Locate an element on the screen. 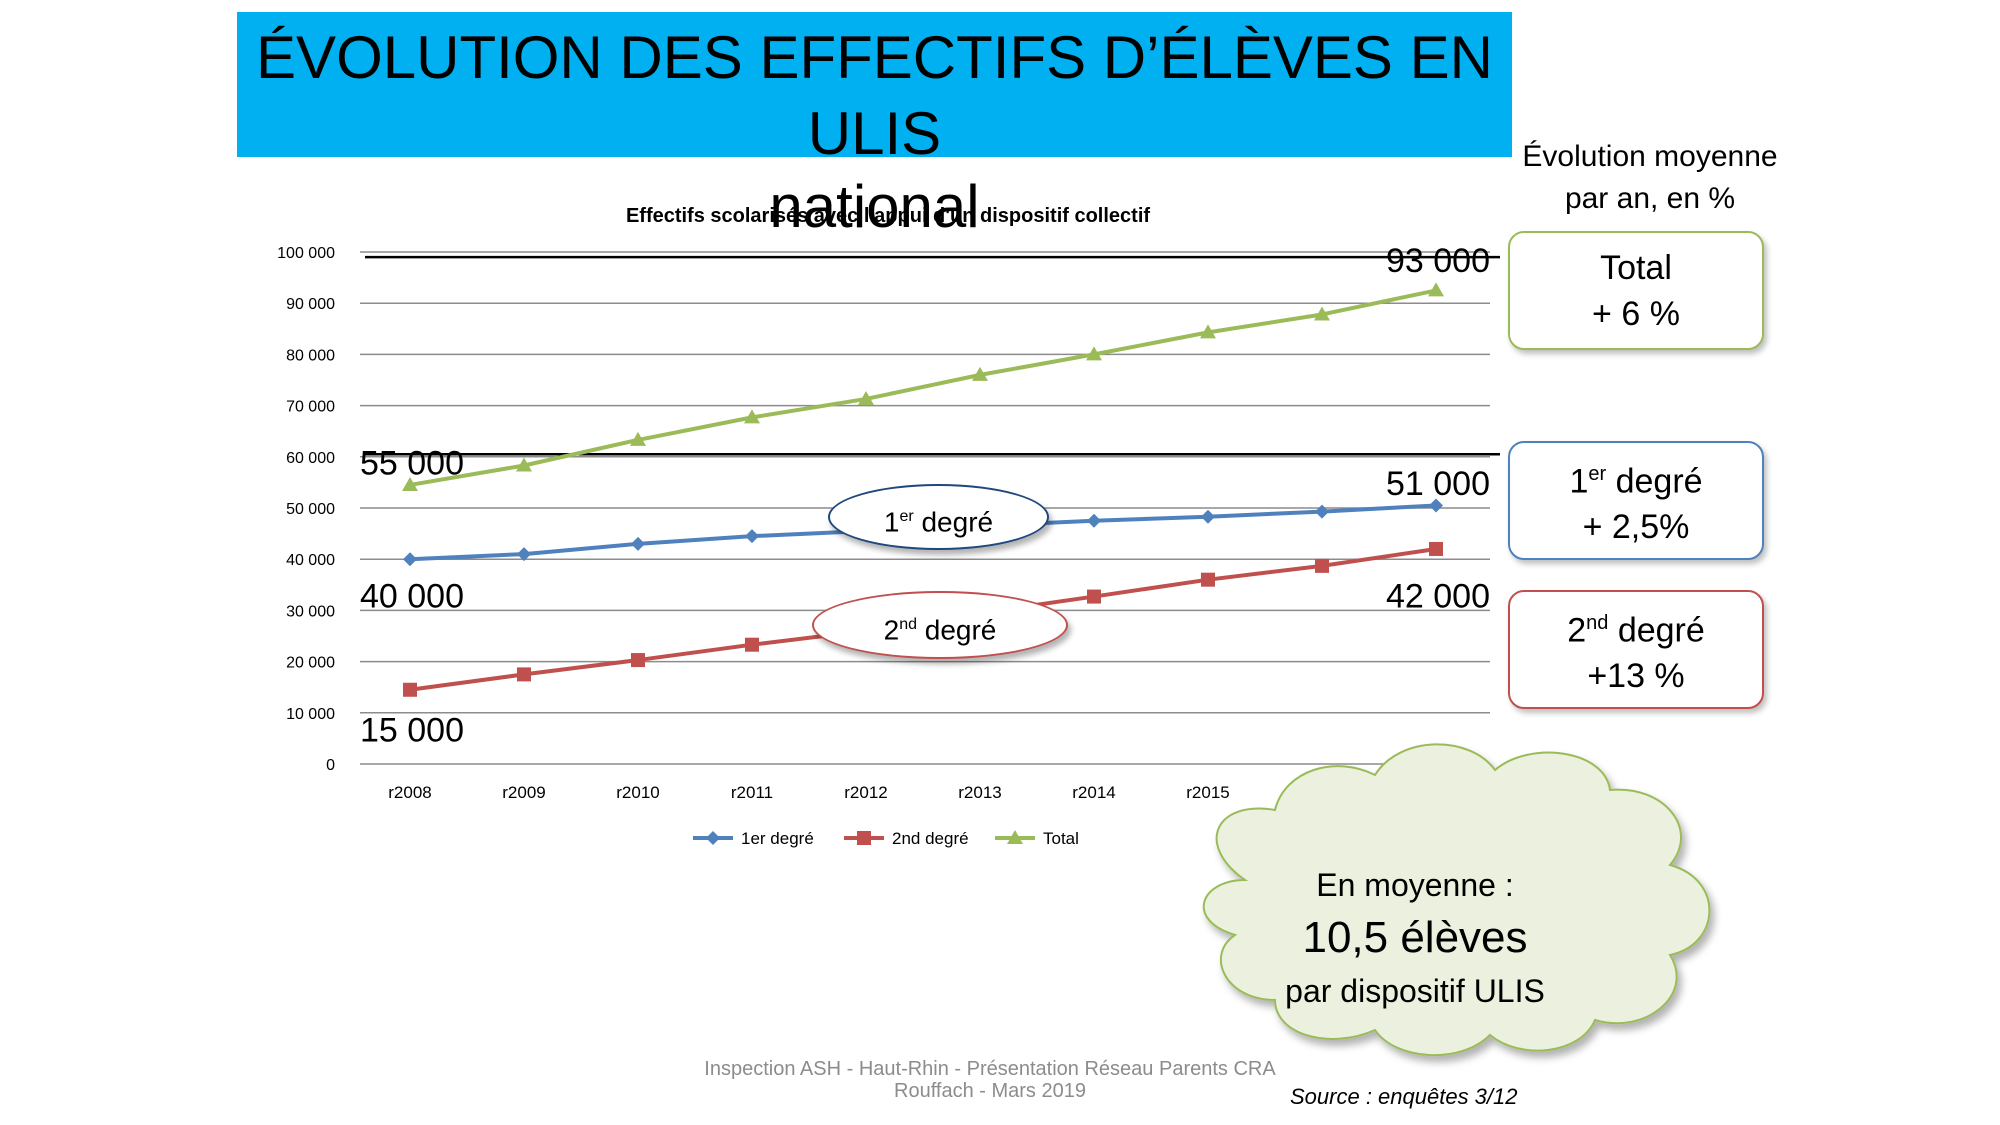  value-annotation: 15 000 is located at coordinates (412, 731).